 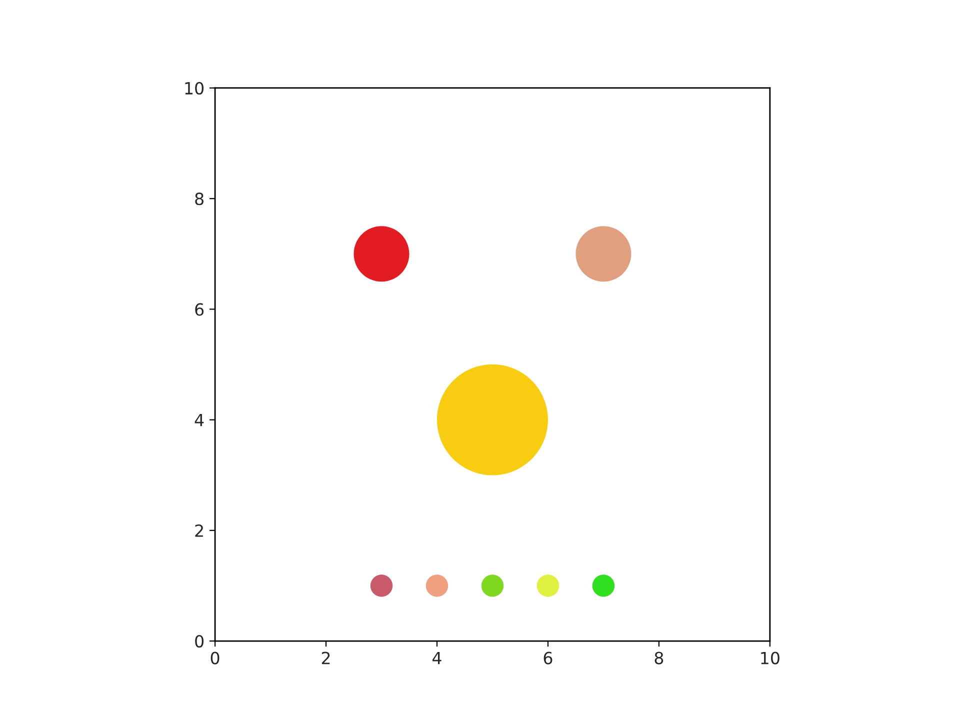 I want to click on x-tick-label: 0, so click(x=215, y=658).